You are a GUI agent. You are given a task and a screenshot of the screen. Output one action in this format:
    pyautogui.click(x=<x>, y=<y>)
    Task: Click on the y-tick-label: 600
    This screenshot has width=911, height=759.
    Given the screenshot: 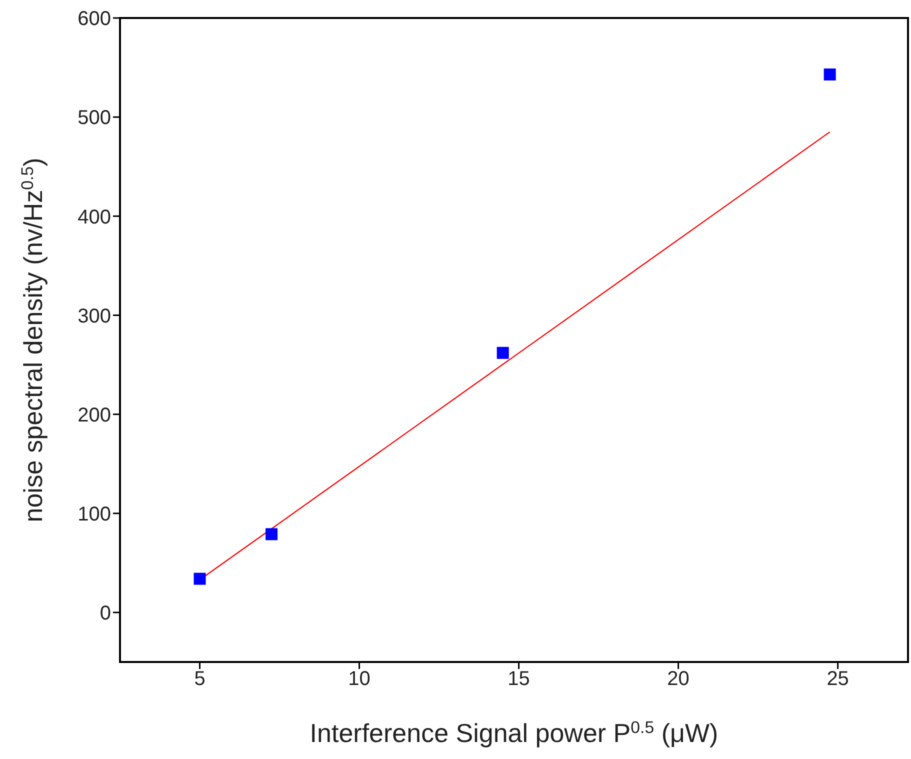 What is the action you would take?
    pyautogui.click(x=94, y=19)
    